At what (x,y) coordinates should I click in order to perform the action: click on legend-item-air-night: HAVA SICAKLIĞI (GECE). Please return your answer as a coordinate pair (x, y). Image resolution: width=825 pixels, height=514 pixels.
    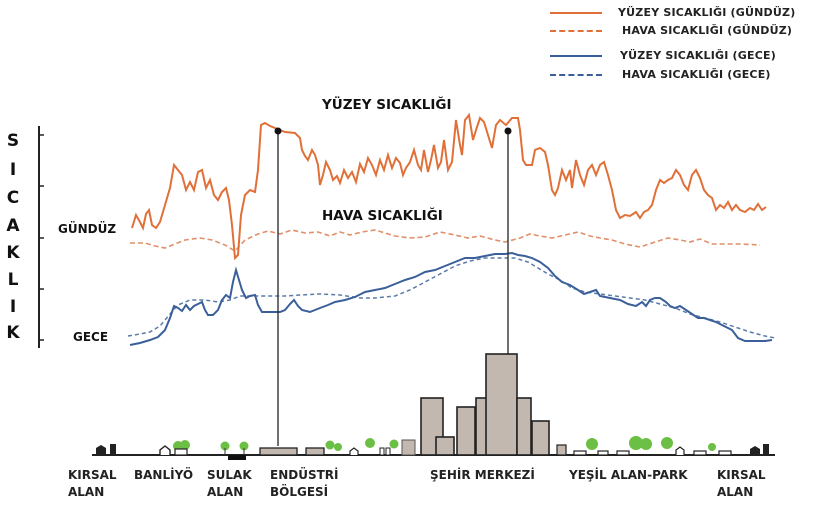
    Looking at the image, I should click on (660, 74).